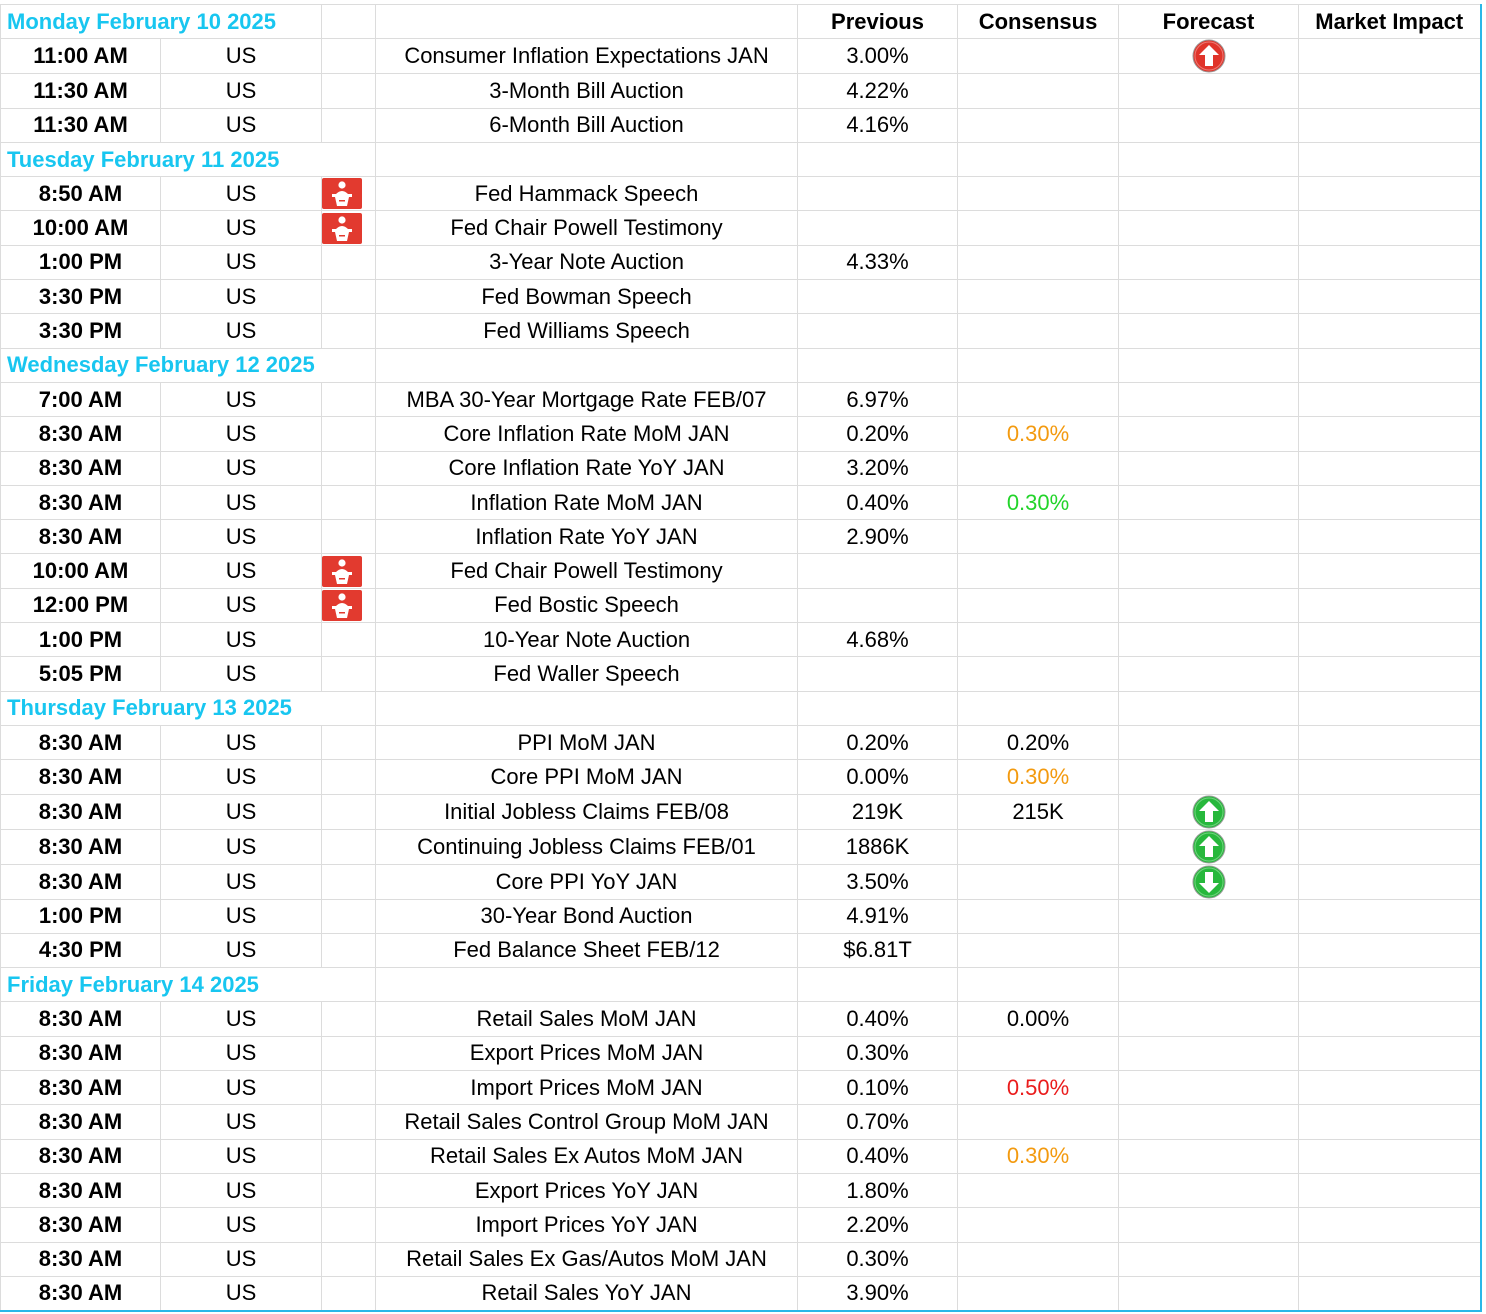 Image resolution: width=1486 pixels, height=1314 pixels. What do you see at coordinates (587, 1259) in the screenshot?
I see `event-name: Retail Sales Ex Gas/Autos MoM JAN` at bounding box center [587, 1259].